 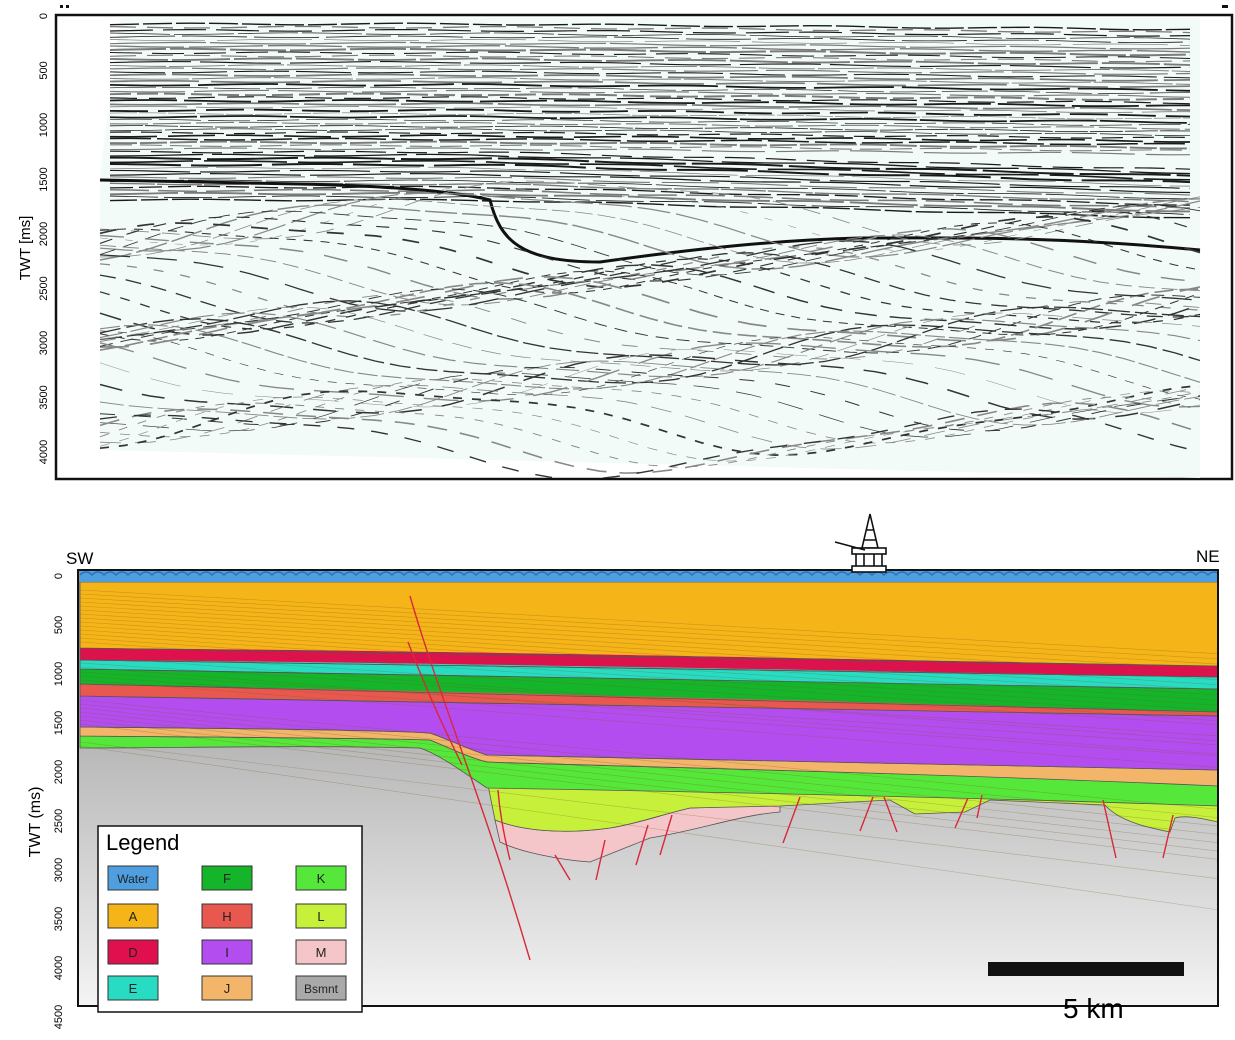 I want to click on section-y-tick-label: 2000, so click(x=59, y=772).